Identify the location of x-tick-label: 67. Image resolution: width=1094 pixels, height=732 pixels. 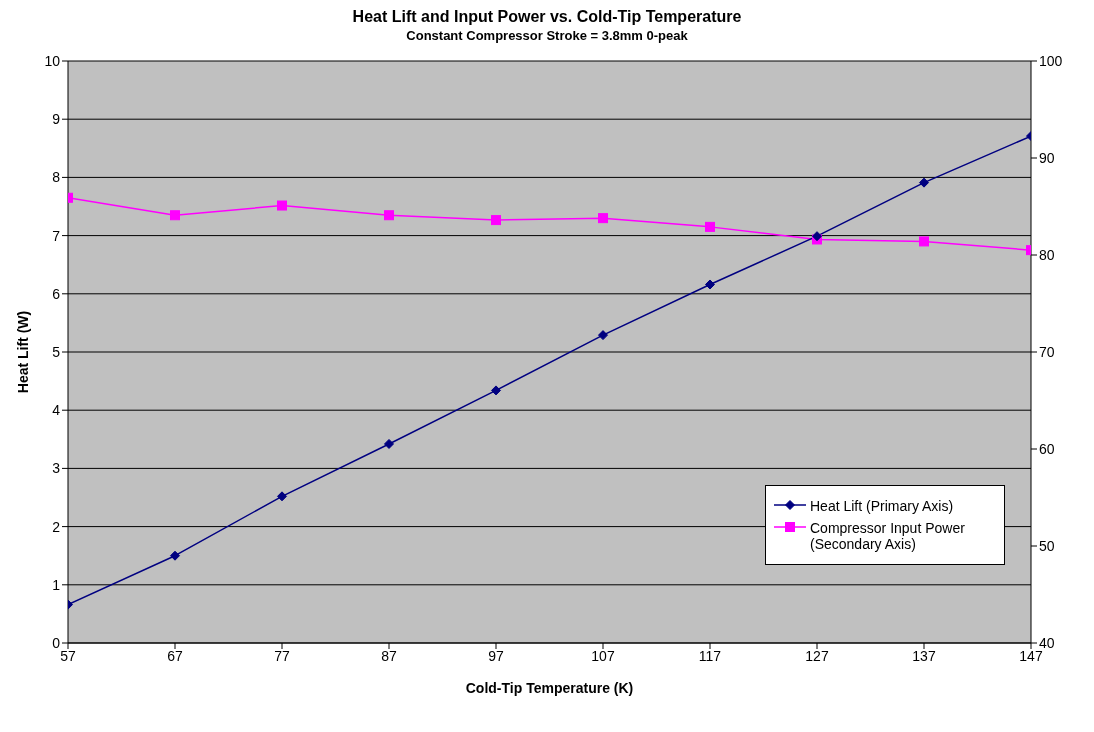
(175, 655).